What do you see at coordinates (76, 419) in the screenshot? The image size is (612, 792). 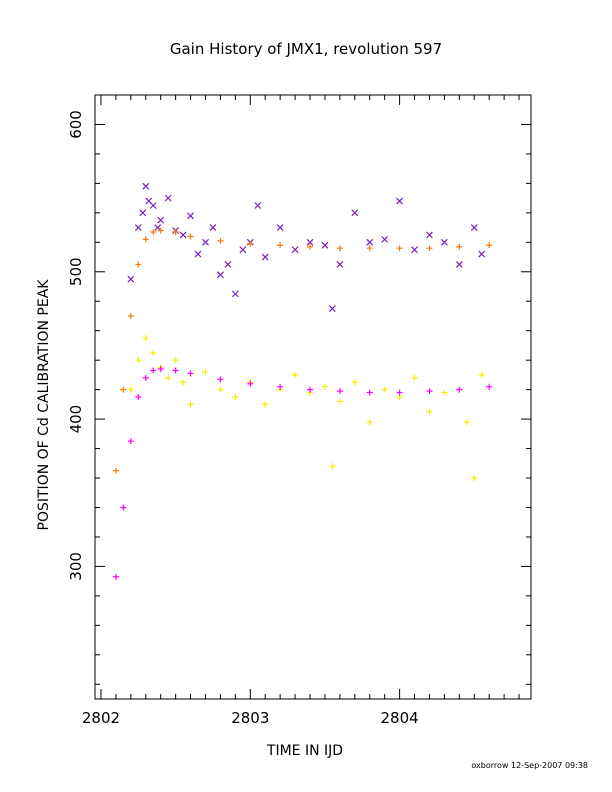 I see `y-tick-label: 400` at bounding box center [76, 419].